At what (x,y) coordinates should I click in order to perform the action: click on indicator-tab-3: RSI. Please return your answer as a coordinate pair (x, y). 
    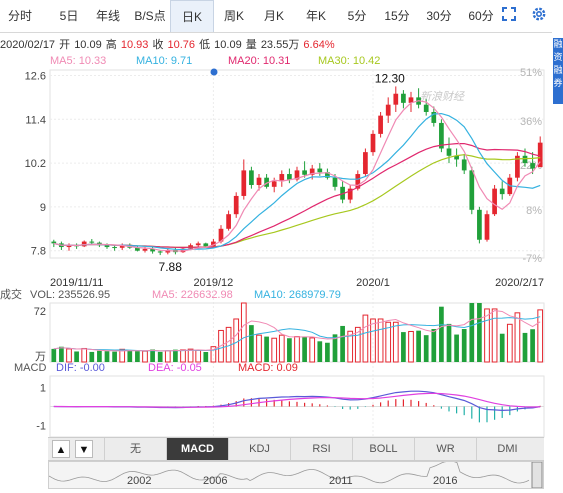
    Looking at the image, I should click on (321, 449).